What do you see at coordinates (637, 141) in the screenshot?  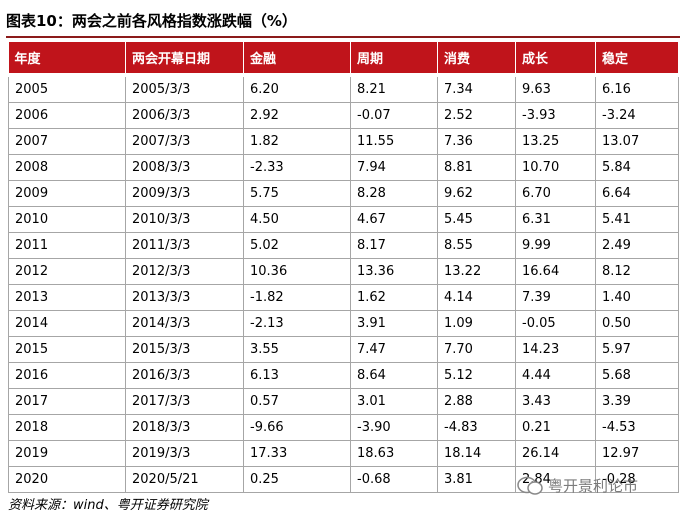 I see `table-cell: 13.07` at bounding box center [637, 141].